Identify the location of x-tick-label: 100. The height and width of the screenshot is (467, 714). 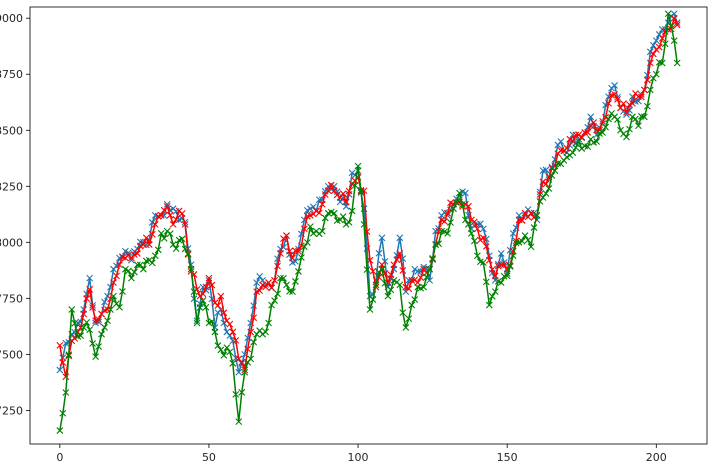
(358, 457).